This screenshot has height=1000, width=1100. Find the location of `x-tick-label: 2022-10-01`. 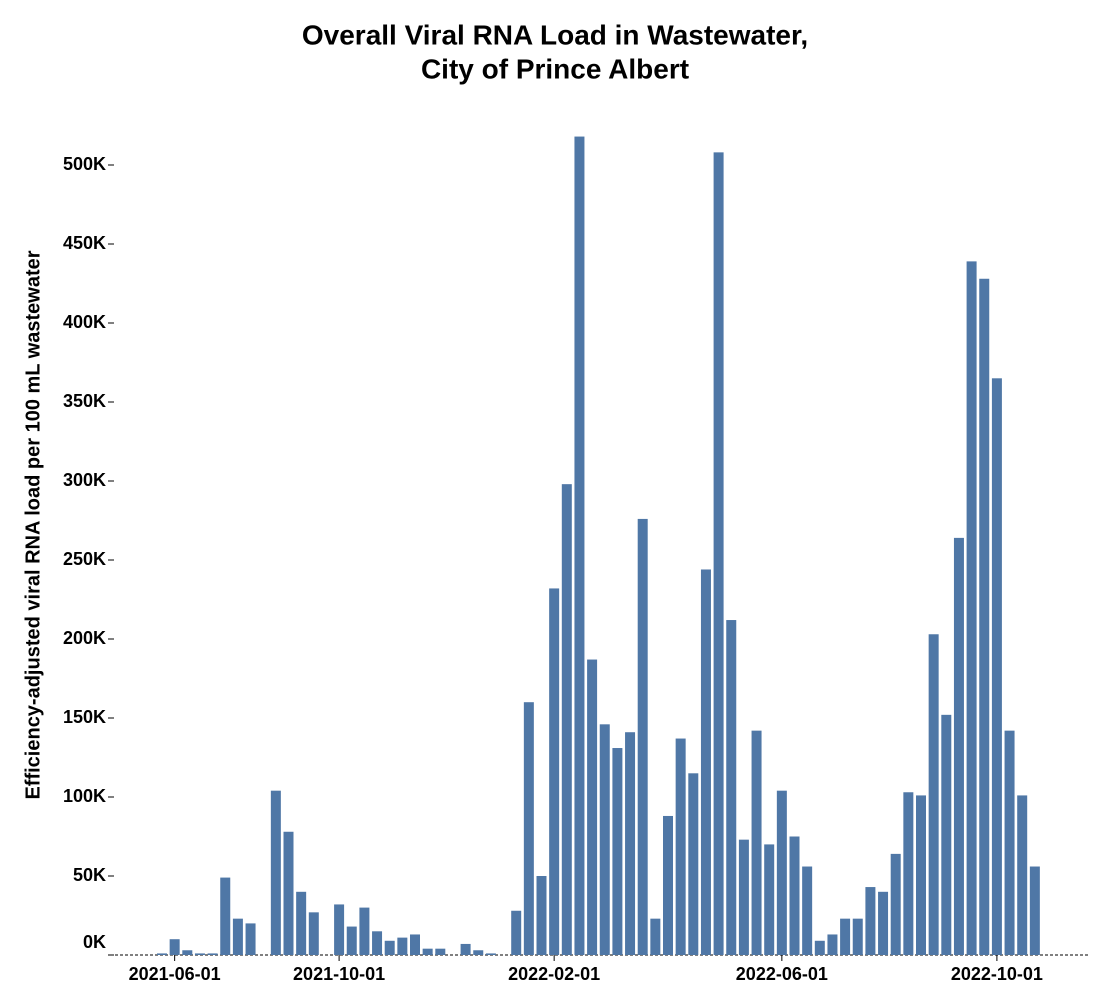

x-tick-label: 2022-10-01 is located at coordinates (997, 974).